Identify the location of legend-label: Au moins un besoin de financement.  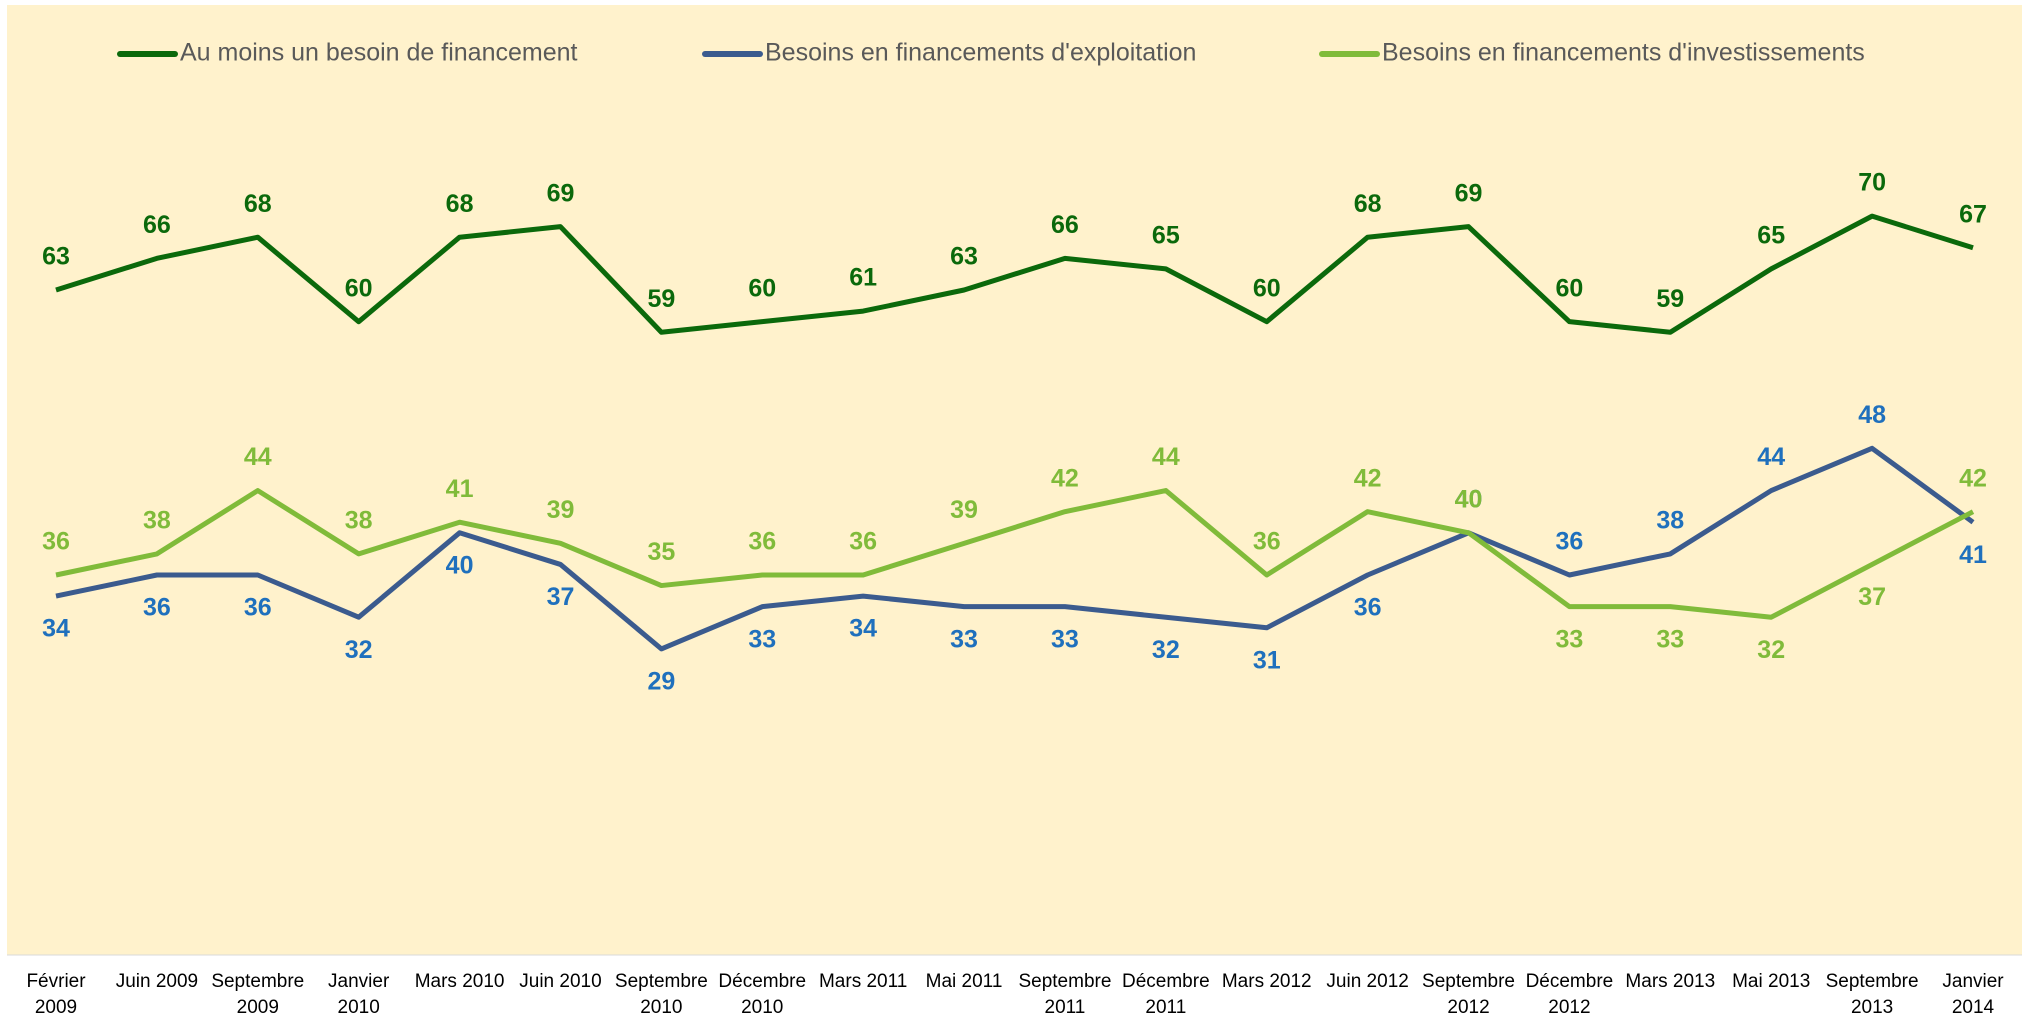
(379, 53).